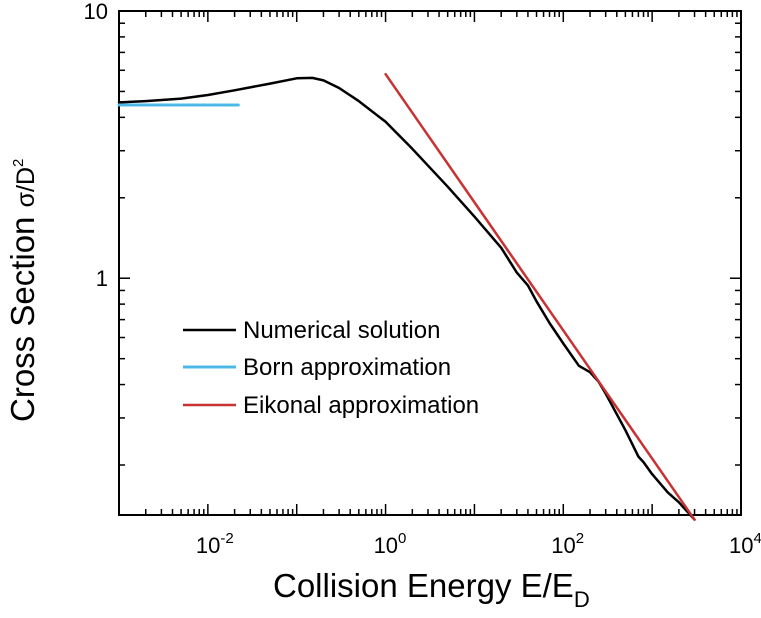 The height and width of the screenshot is (618, 761). I want to click on x-axis-title-main: Collision Energy E/E, so click(423, 585).